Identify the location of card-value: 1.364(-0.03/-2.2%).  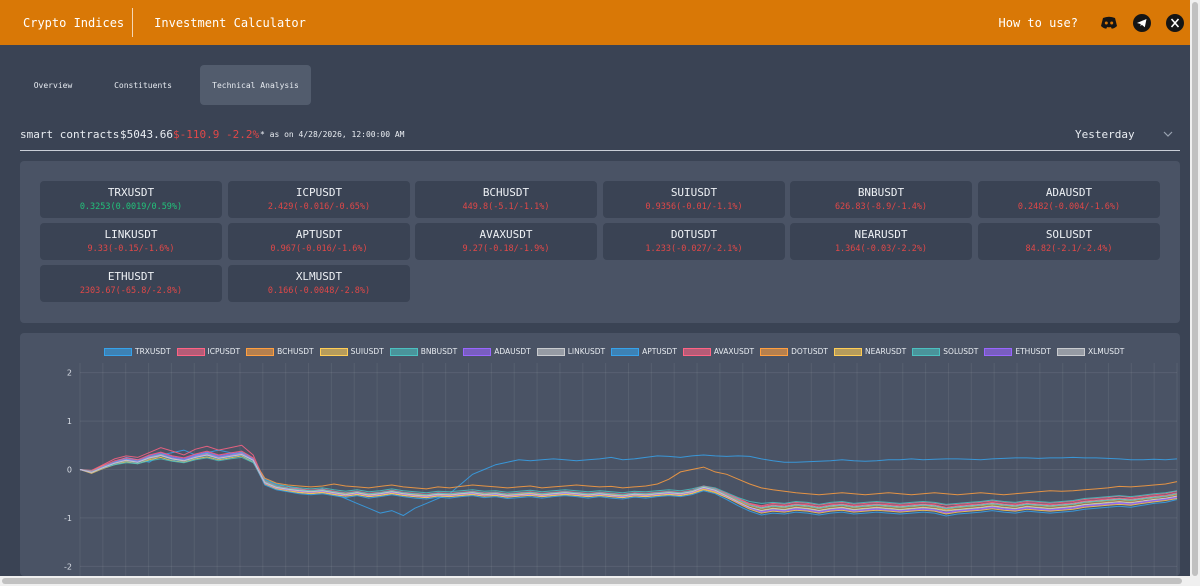
(881, 249).